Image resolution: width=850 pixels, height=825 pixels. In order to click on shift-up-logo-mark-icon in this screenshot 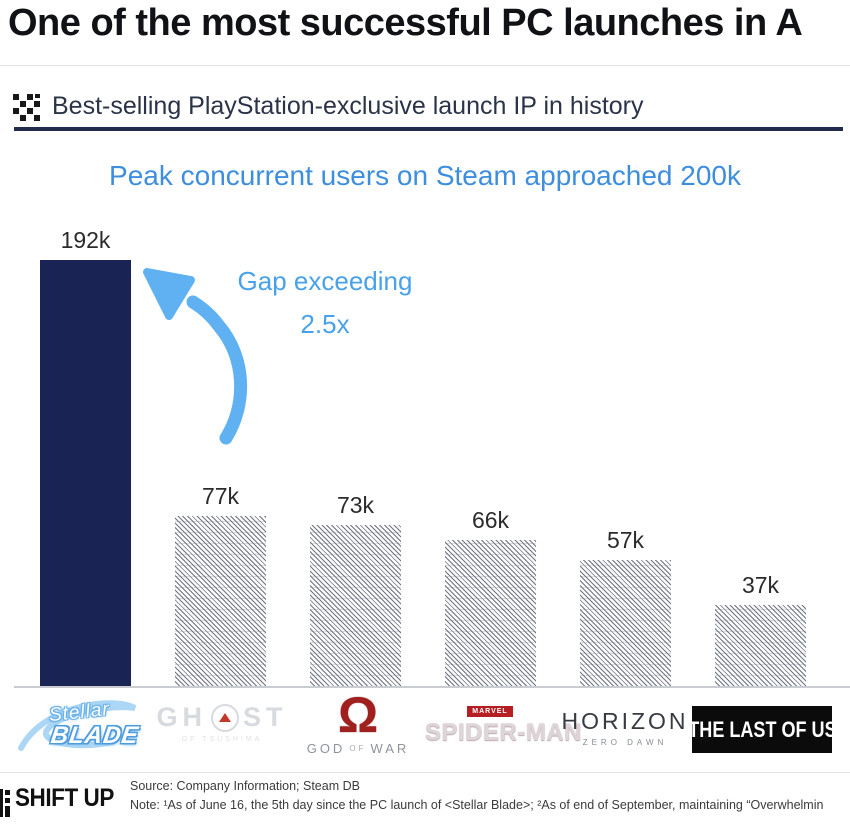, I will do `click(5, 803)`.